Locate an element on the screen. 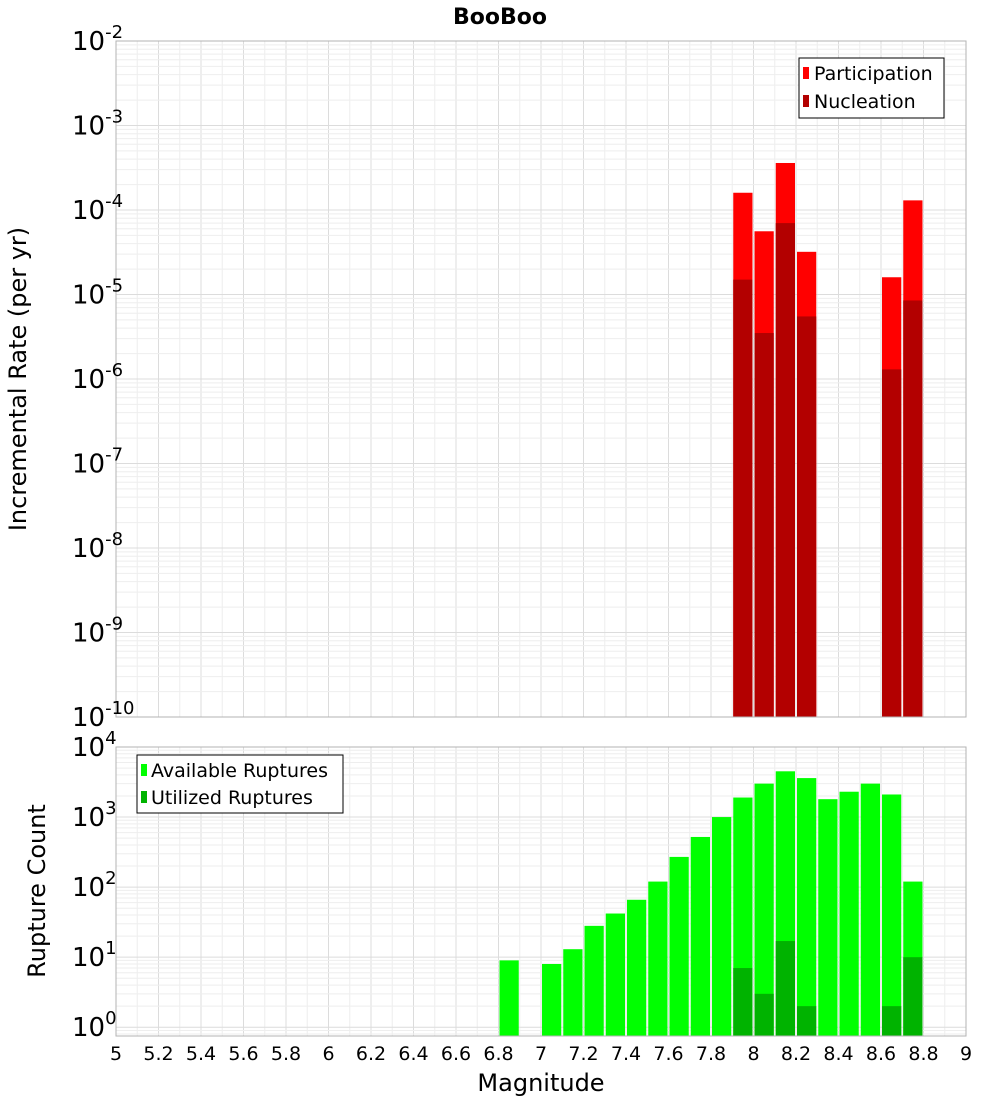  x-tick-label: 6.2 is located at coordinates (371, 1054).